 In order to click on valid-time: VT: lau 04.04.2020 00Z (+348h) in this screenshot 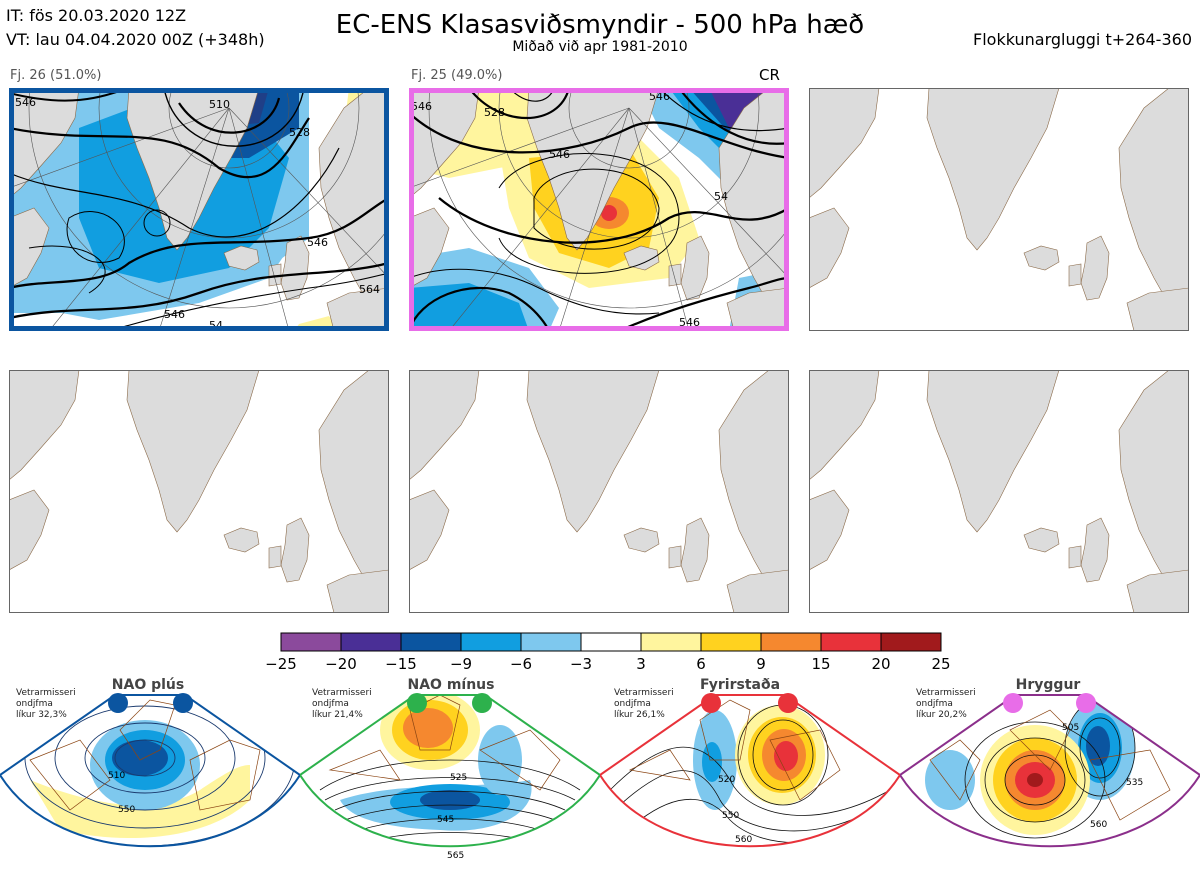, I will do `click(135, 39)`.